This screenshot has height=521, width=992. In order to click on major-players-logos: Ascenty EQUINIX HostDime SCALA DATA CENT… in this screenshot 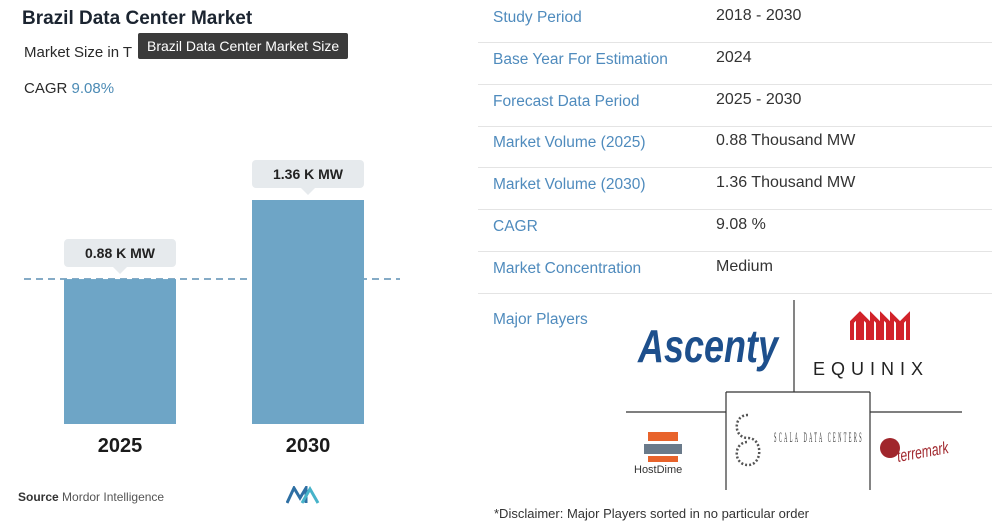, I will do `click(794, 395)`.